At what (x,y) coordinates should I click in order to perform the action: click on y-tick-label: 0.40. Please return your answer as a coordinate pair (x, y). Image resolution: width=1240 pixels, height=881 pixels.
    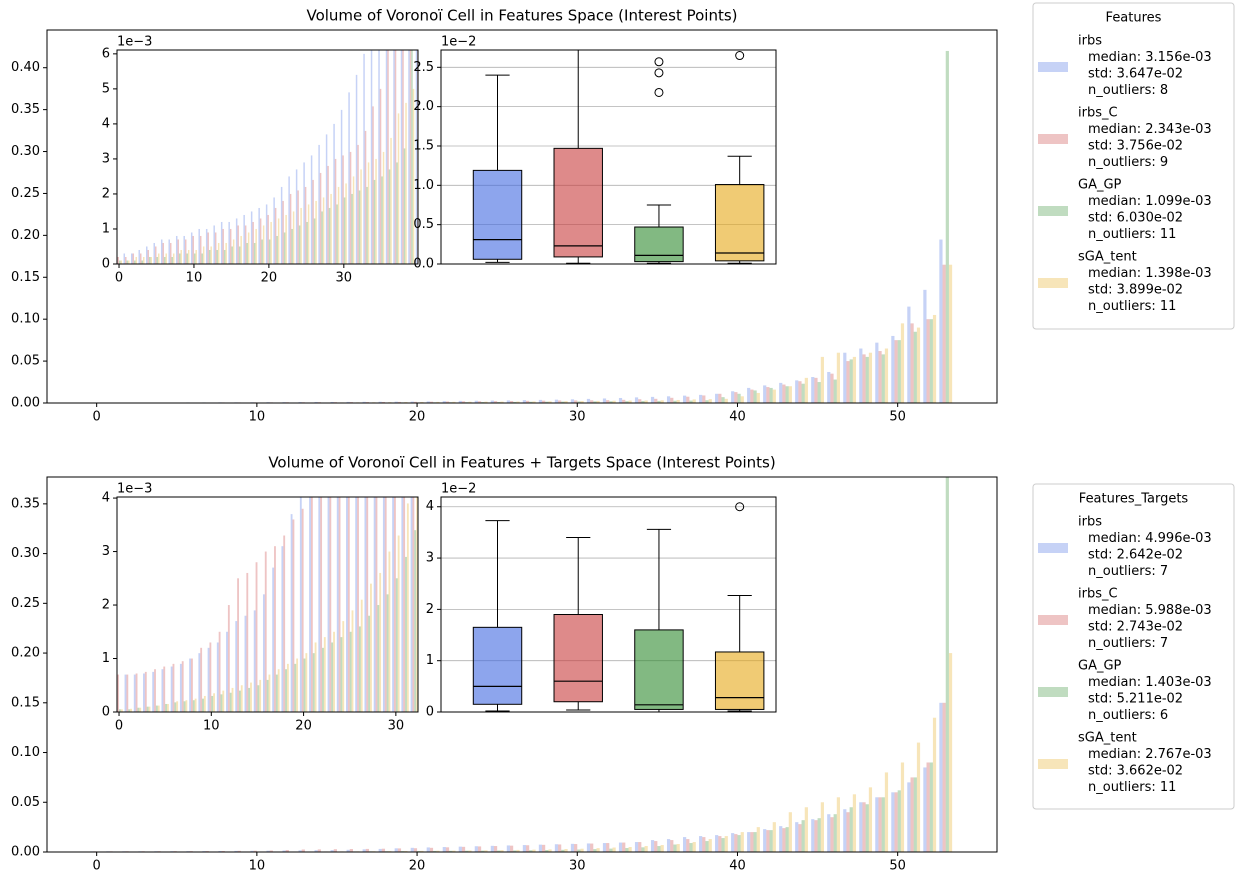
    Looking at the image, I should click on (25, 67).